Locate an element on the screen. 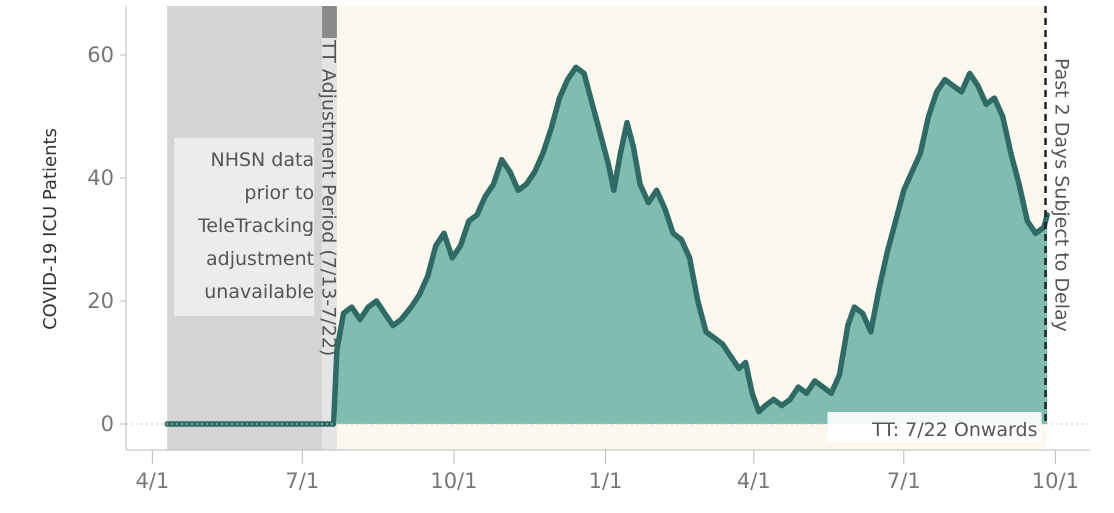 The width and height of the screenshot is (1114, 513). x-tick-label: 1/1 is located at coordinates (606, 481).